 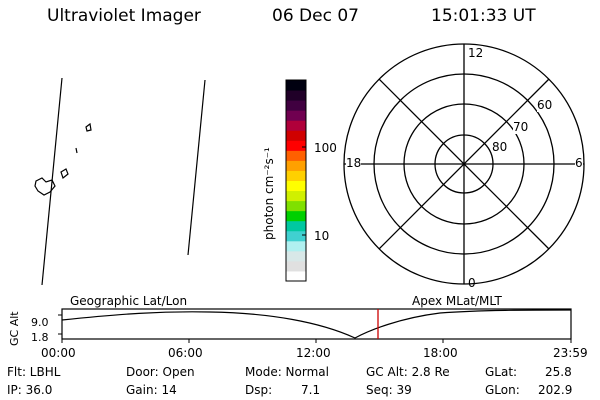 What do you see at coordinates (34, 372) in the screenshot?
I see `status-filter: Flt: LBHL` at bounding box center [34, 372].